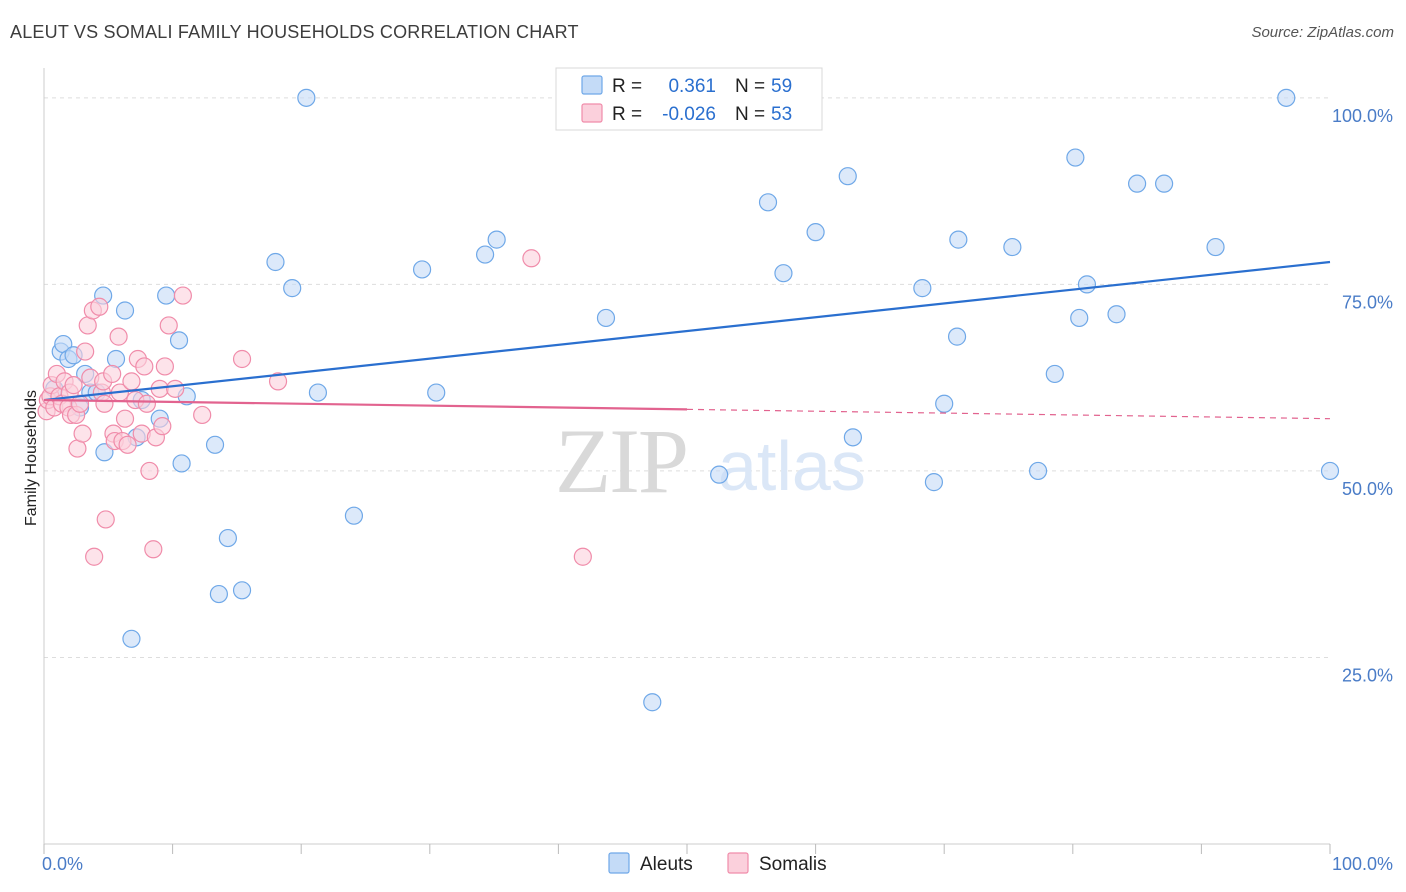 Image resolution: width=1406 pixels, height=892 pixels. What do you see at coordinates (792, 466) in the screenshot?
I see `watermark-atlas: atlas` at bounding box center [792, 466].